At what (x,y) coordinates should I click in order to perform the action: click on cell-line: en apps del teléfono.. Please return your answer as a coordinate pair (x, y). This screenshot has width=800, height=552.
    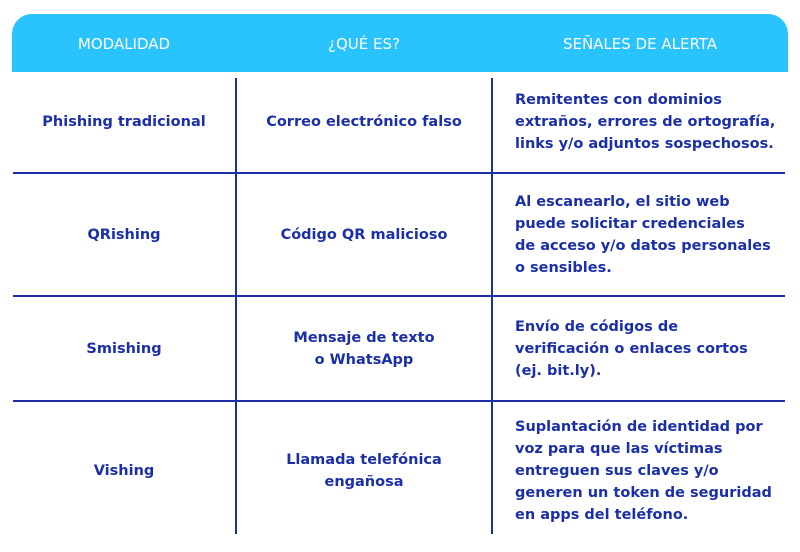
    Looking at the image, I should click on (602, 515).